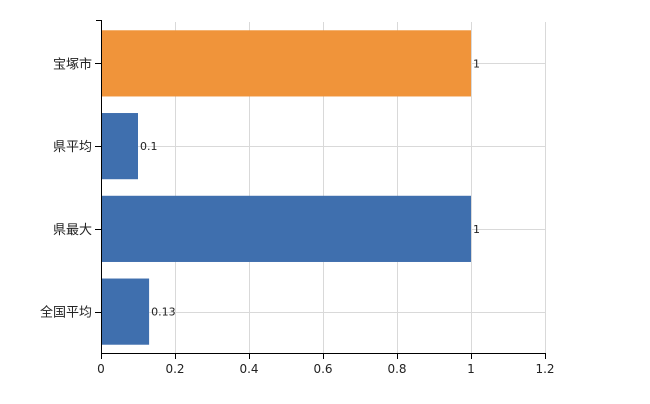 The width and height of the screenshot is (650, 404). I want to click on category-label: 全国平均, so click(66, 313).